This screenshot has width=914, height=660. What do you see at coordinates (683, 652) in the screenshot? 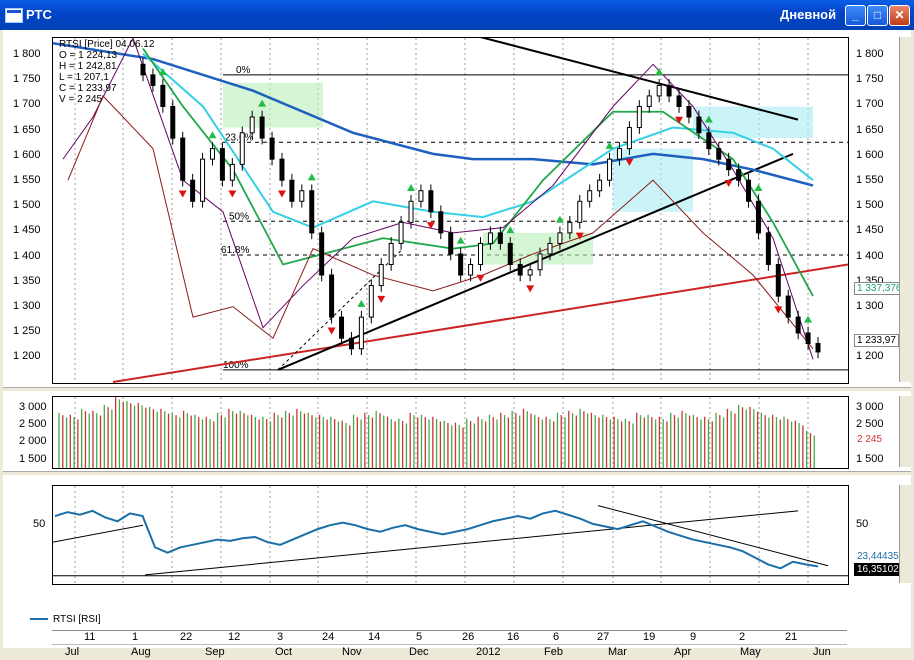
I see `month-label: Apr` at bounding box center [683, 652].